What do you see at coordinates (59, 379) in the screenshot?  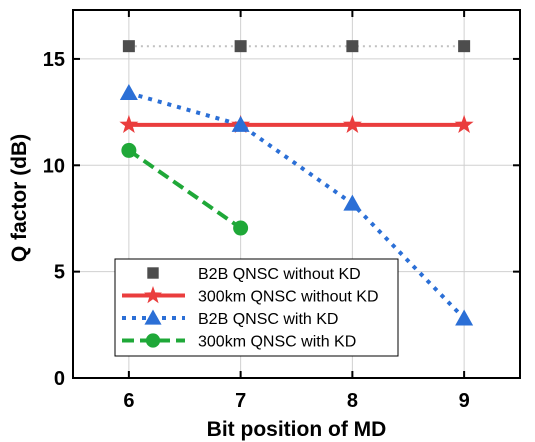 I see `y-tick-label: 0` at bounding box center [59, 379].